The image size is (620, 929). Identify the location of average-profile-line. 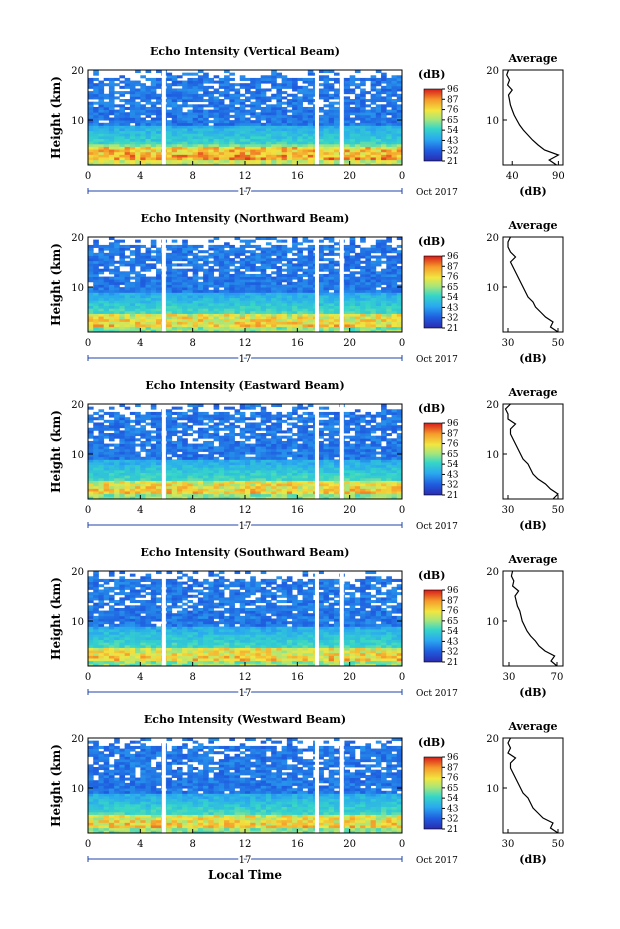
(533, 284).